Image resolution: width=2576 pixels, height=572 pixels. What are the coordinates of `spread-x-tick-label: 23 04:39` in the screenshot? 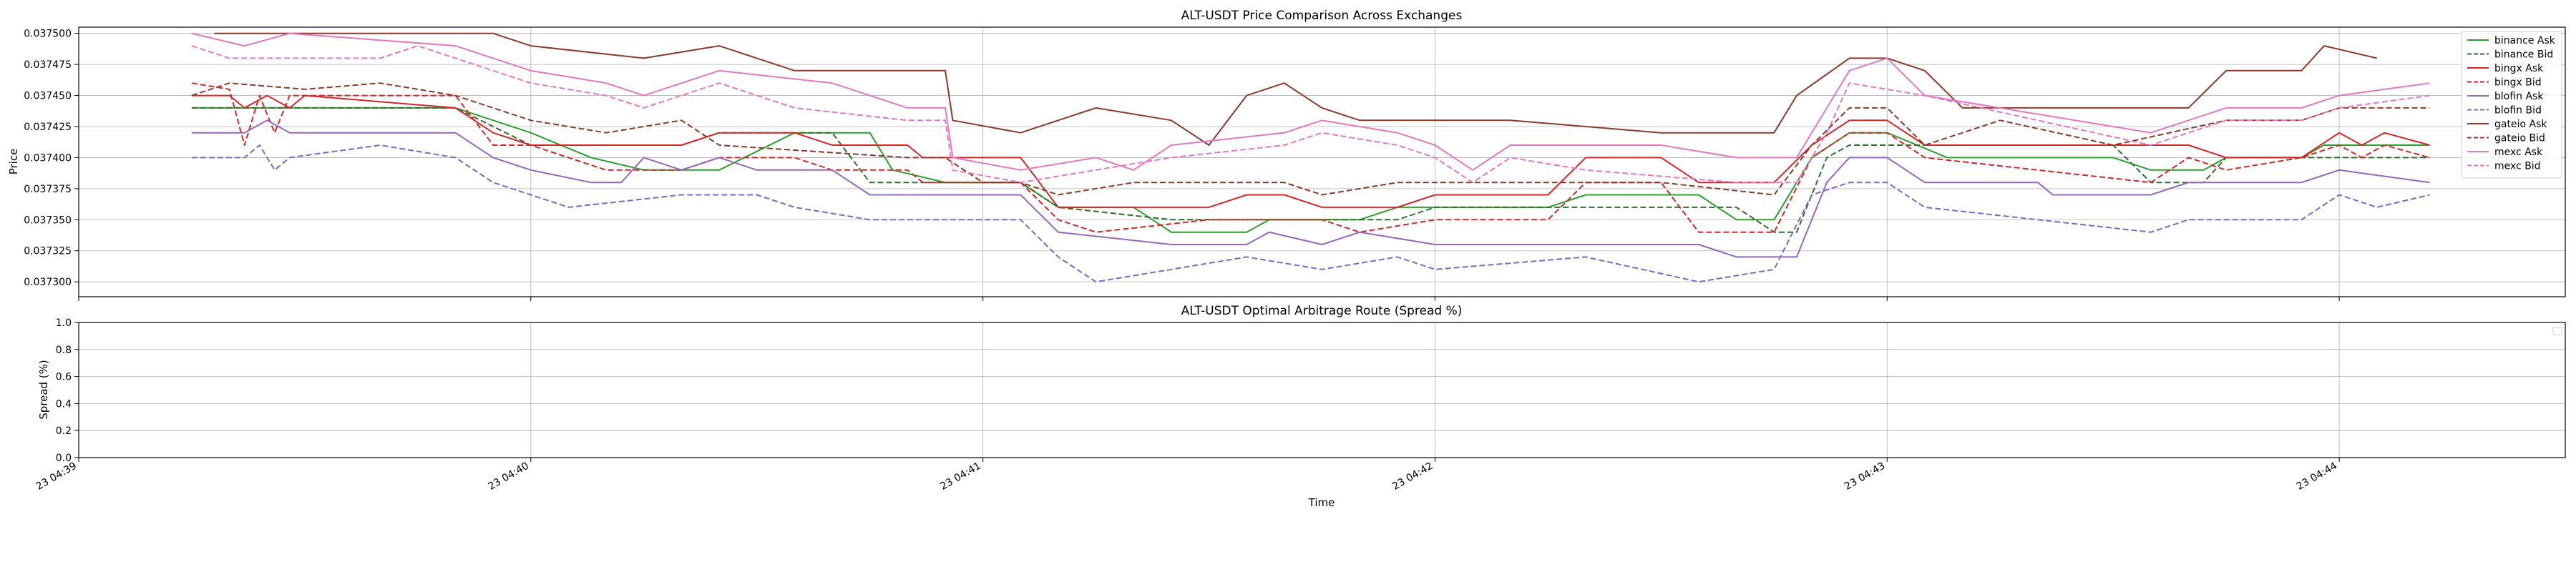 It's located at (56, 476).